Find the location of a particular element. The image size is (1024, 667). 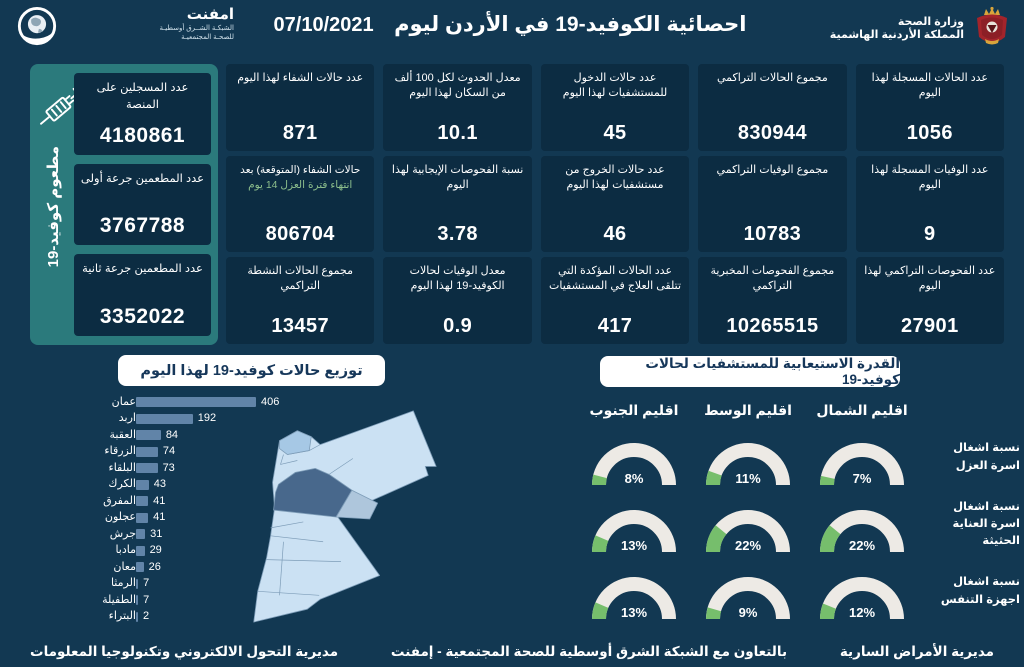

stat-card: عدد حالات الدخول للمستشفيات لهذا اليوم 45 is located at coordinates (615, 107).